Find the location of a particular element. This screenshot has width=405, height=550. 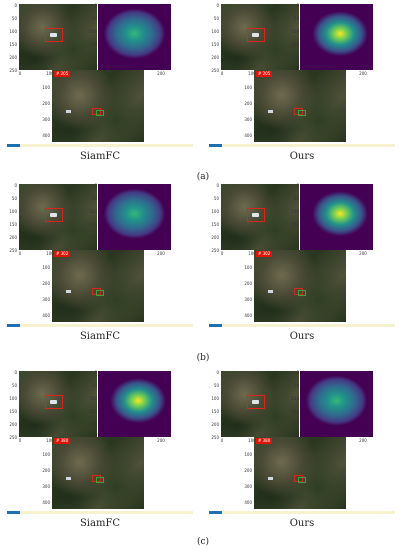

search-bbox is located at coordinates (54, 35).